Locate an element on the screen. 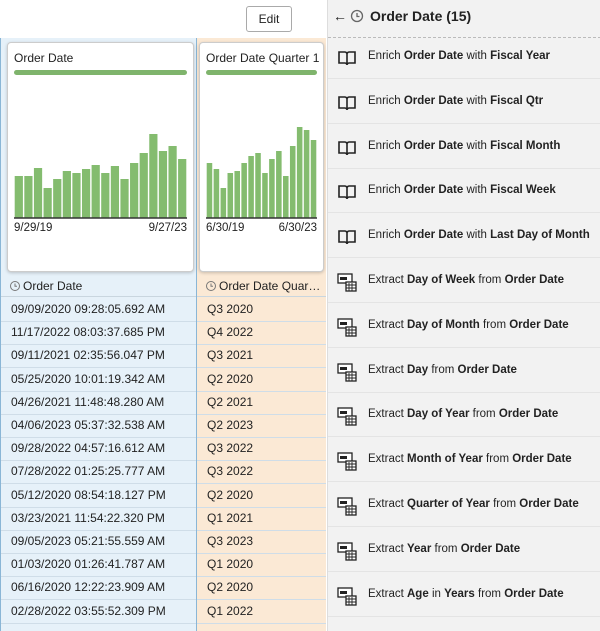 Image resolution: width=600 pixels, height=631 pixels. edit-button: Edit is located at coordinates (269, 19).